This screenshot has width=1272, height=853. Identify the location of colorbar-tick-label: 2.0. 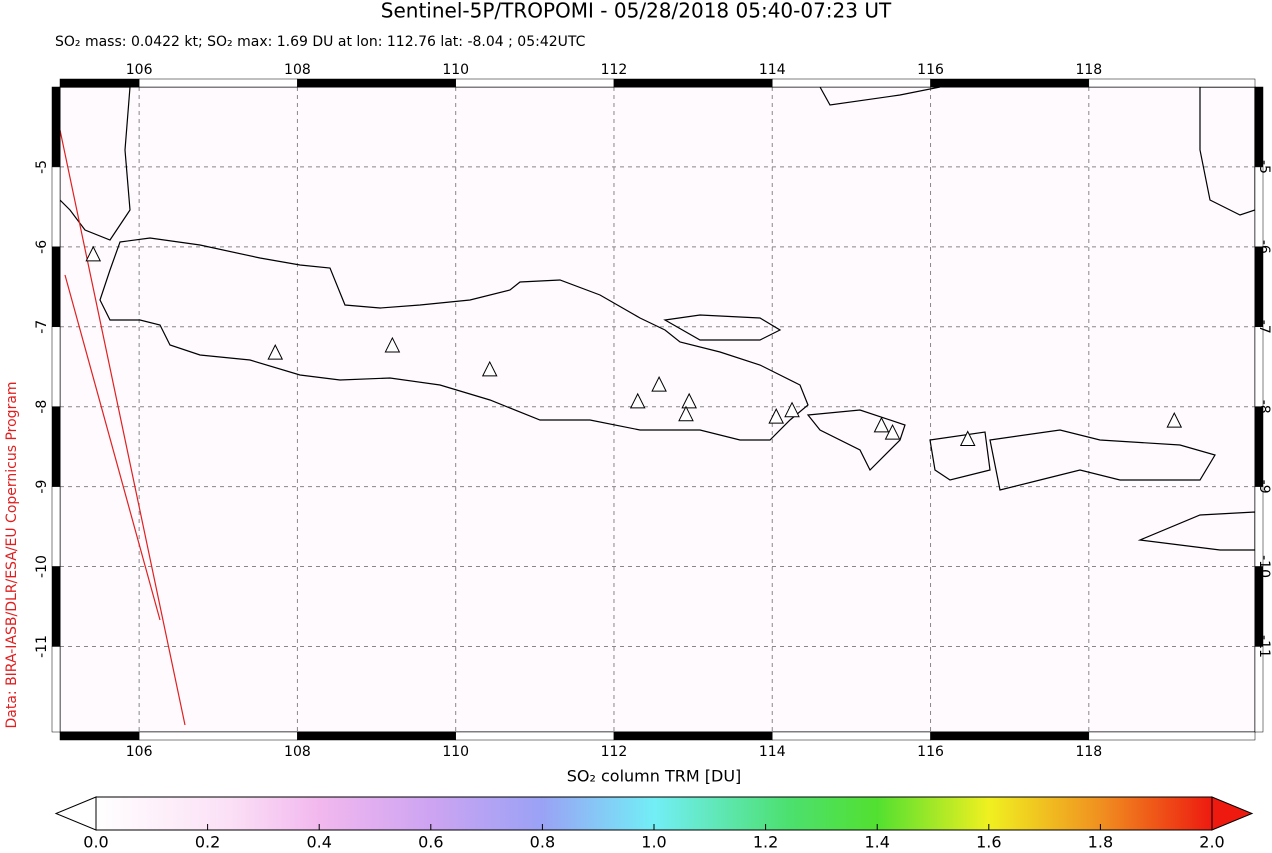
(1211, 842).